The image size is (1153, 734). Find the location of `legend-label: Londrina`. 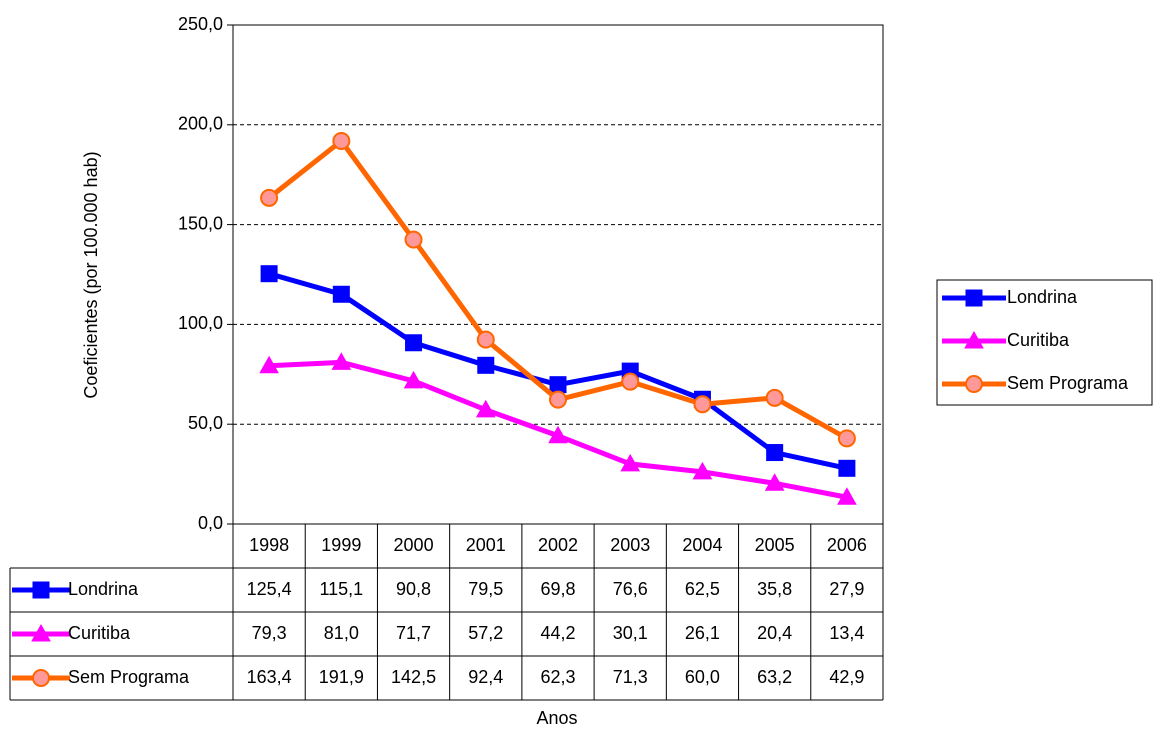

legend-label: Londrina is located at coordinates (1042, 297).